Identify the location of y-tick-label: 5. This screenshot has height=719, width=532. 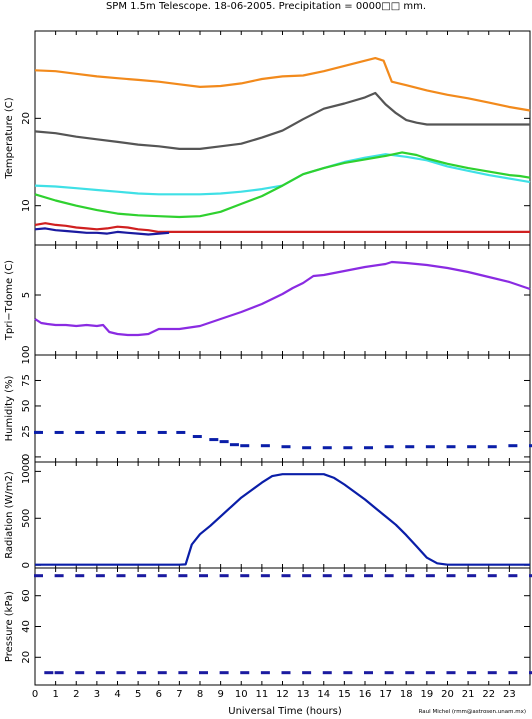
(26, 295).